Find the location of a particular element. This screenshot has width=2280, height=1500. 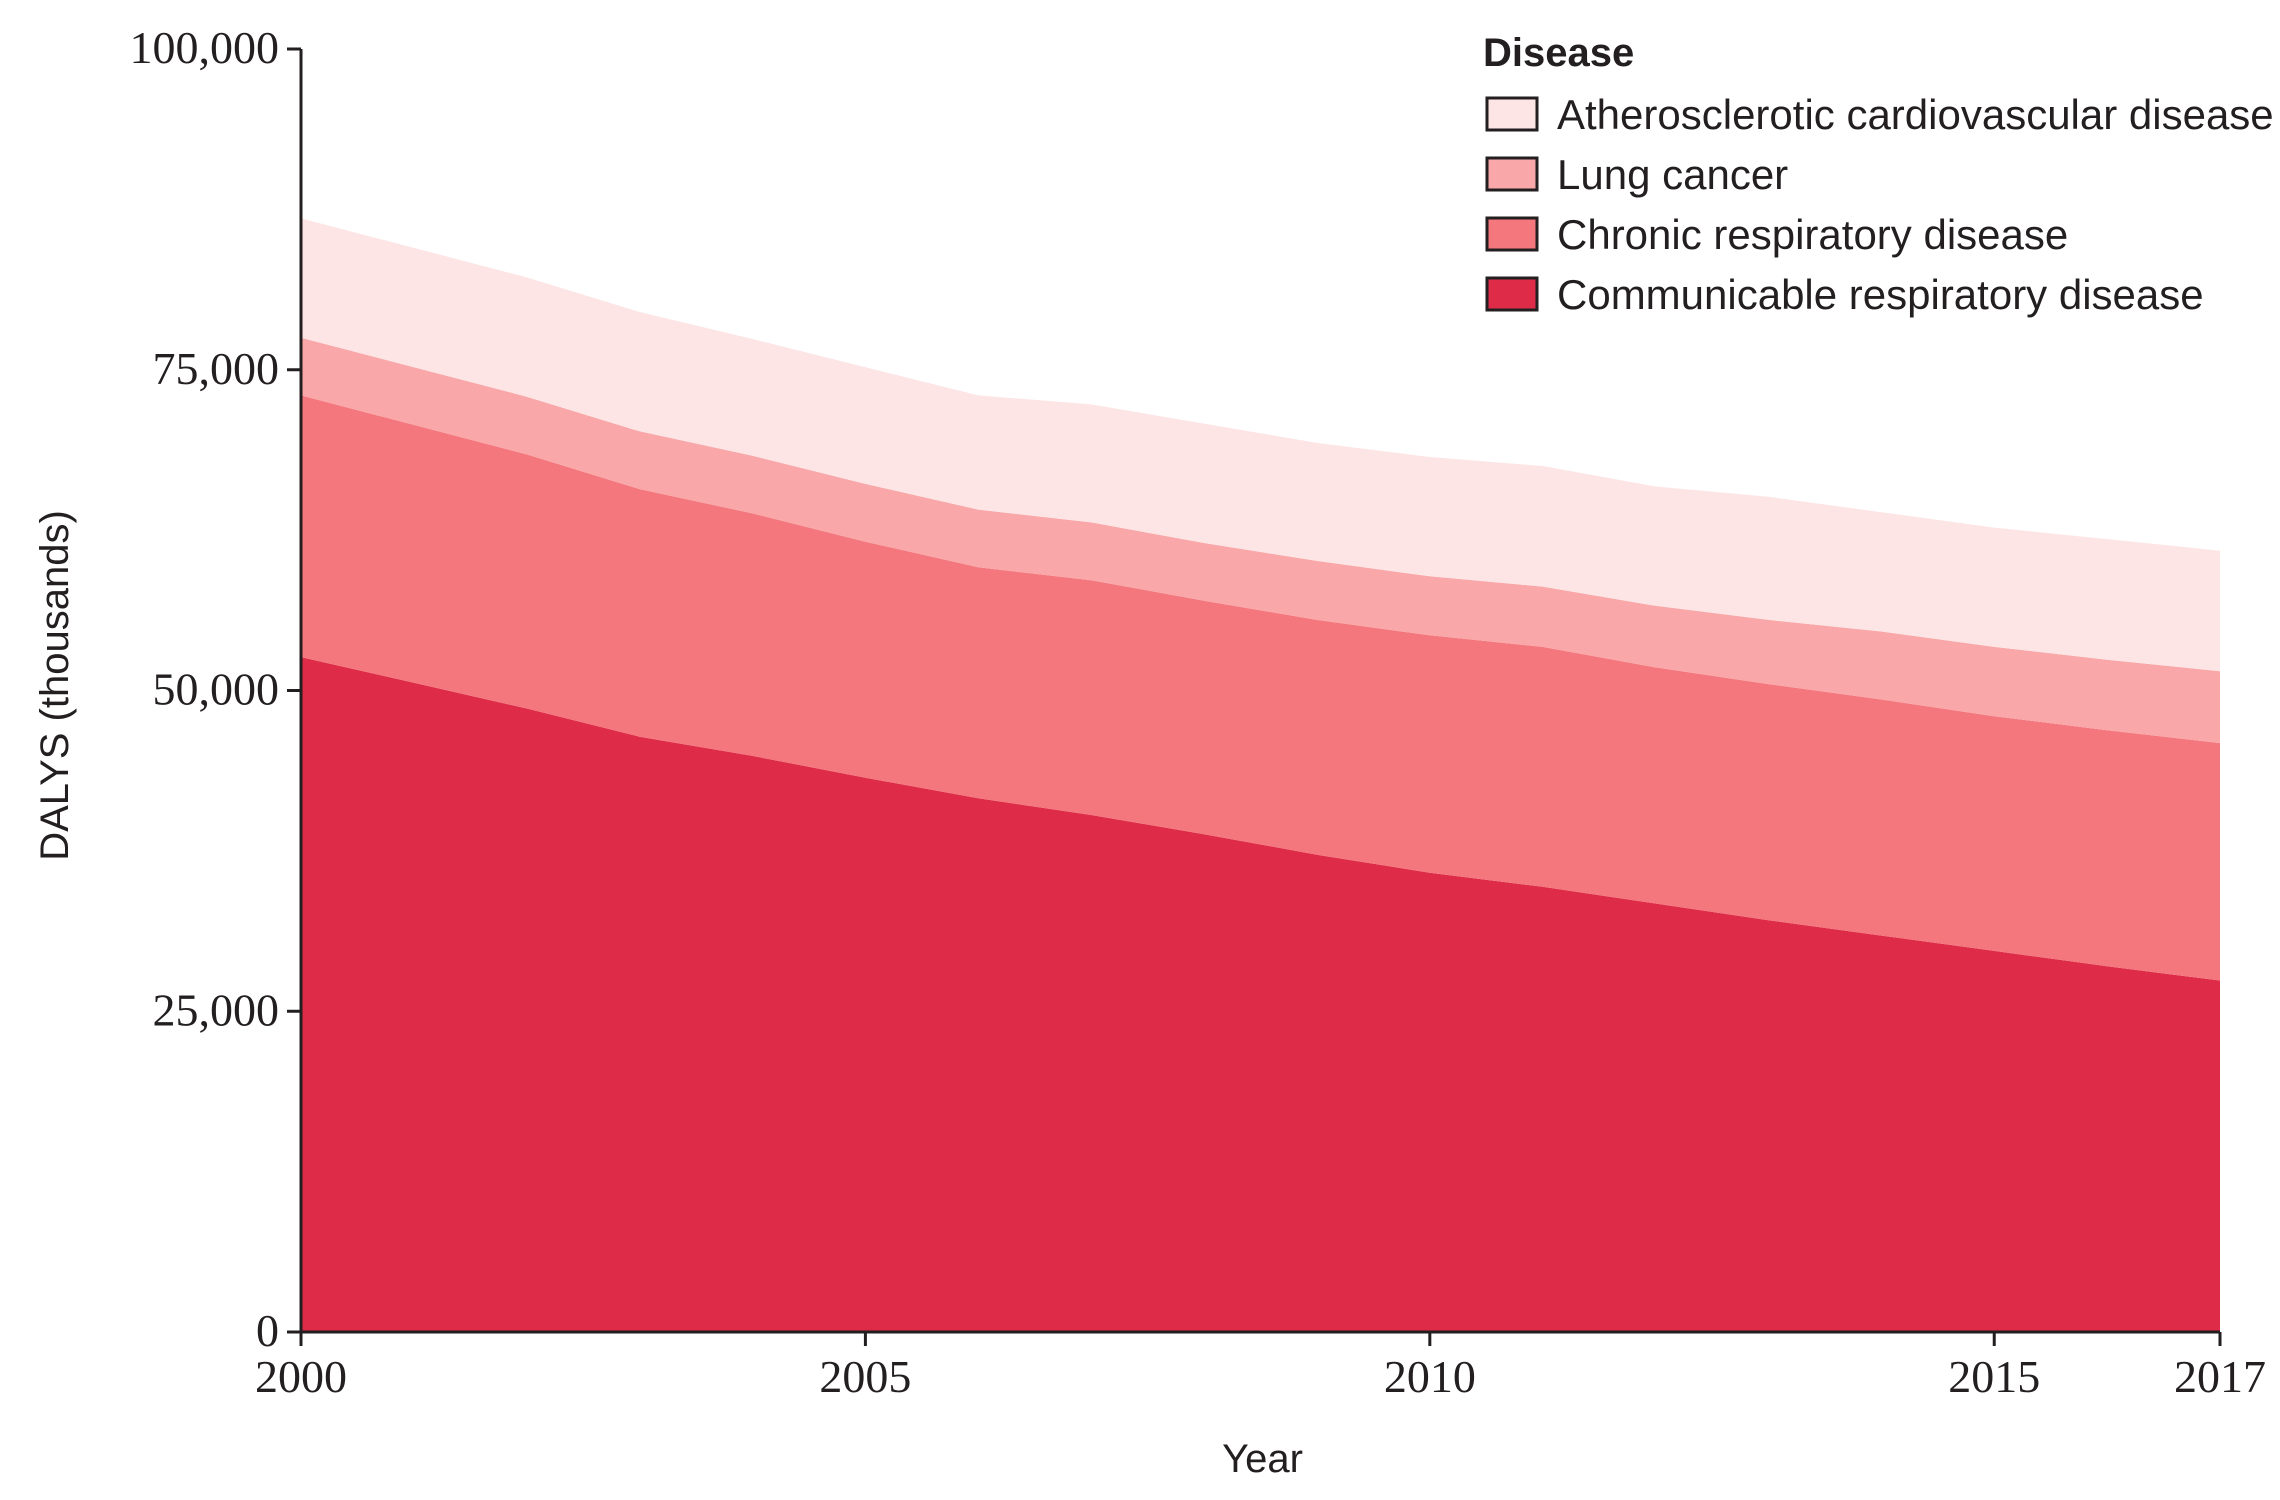

legend-swatch-atherosclerotic-cardiovascular-disease is located at coordinates (1512, 114).